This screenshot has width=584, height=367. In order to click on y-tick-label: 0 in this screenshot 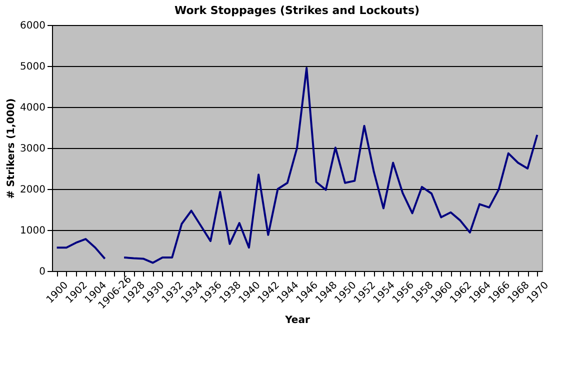, I will do `click(42, 272)`.